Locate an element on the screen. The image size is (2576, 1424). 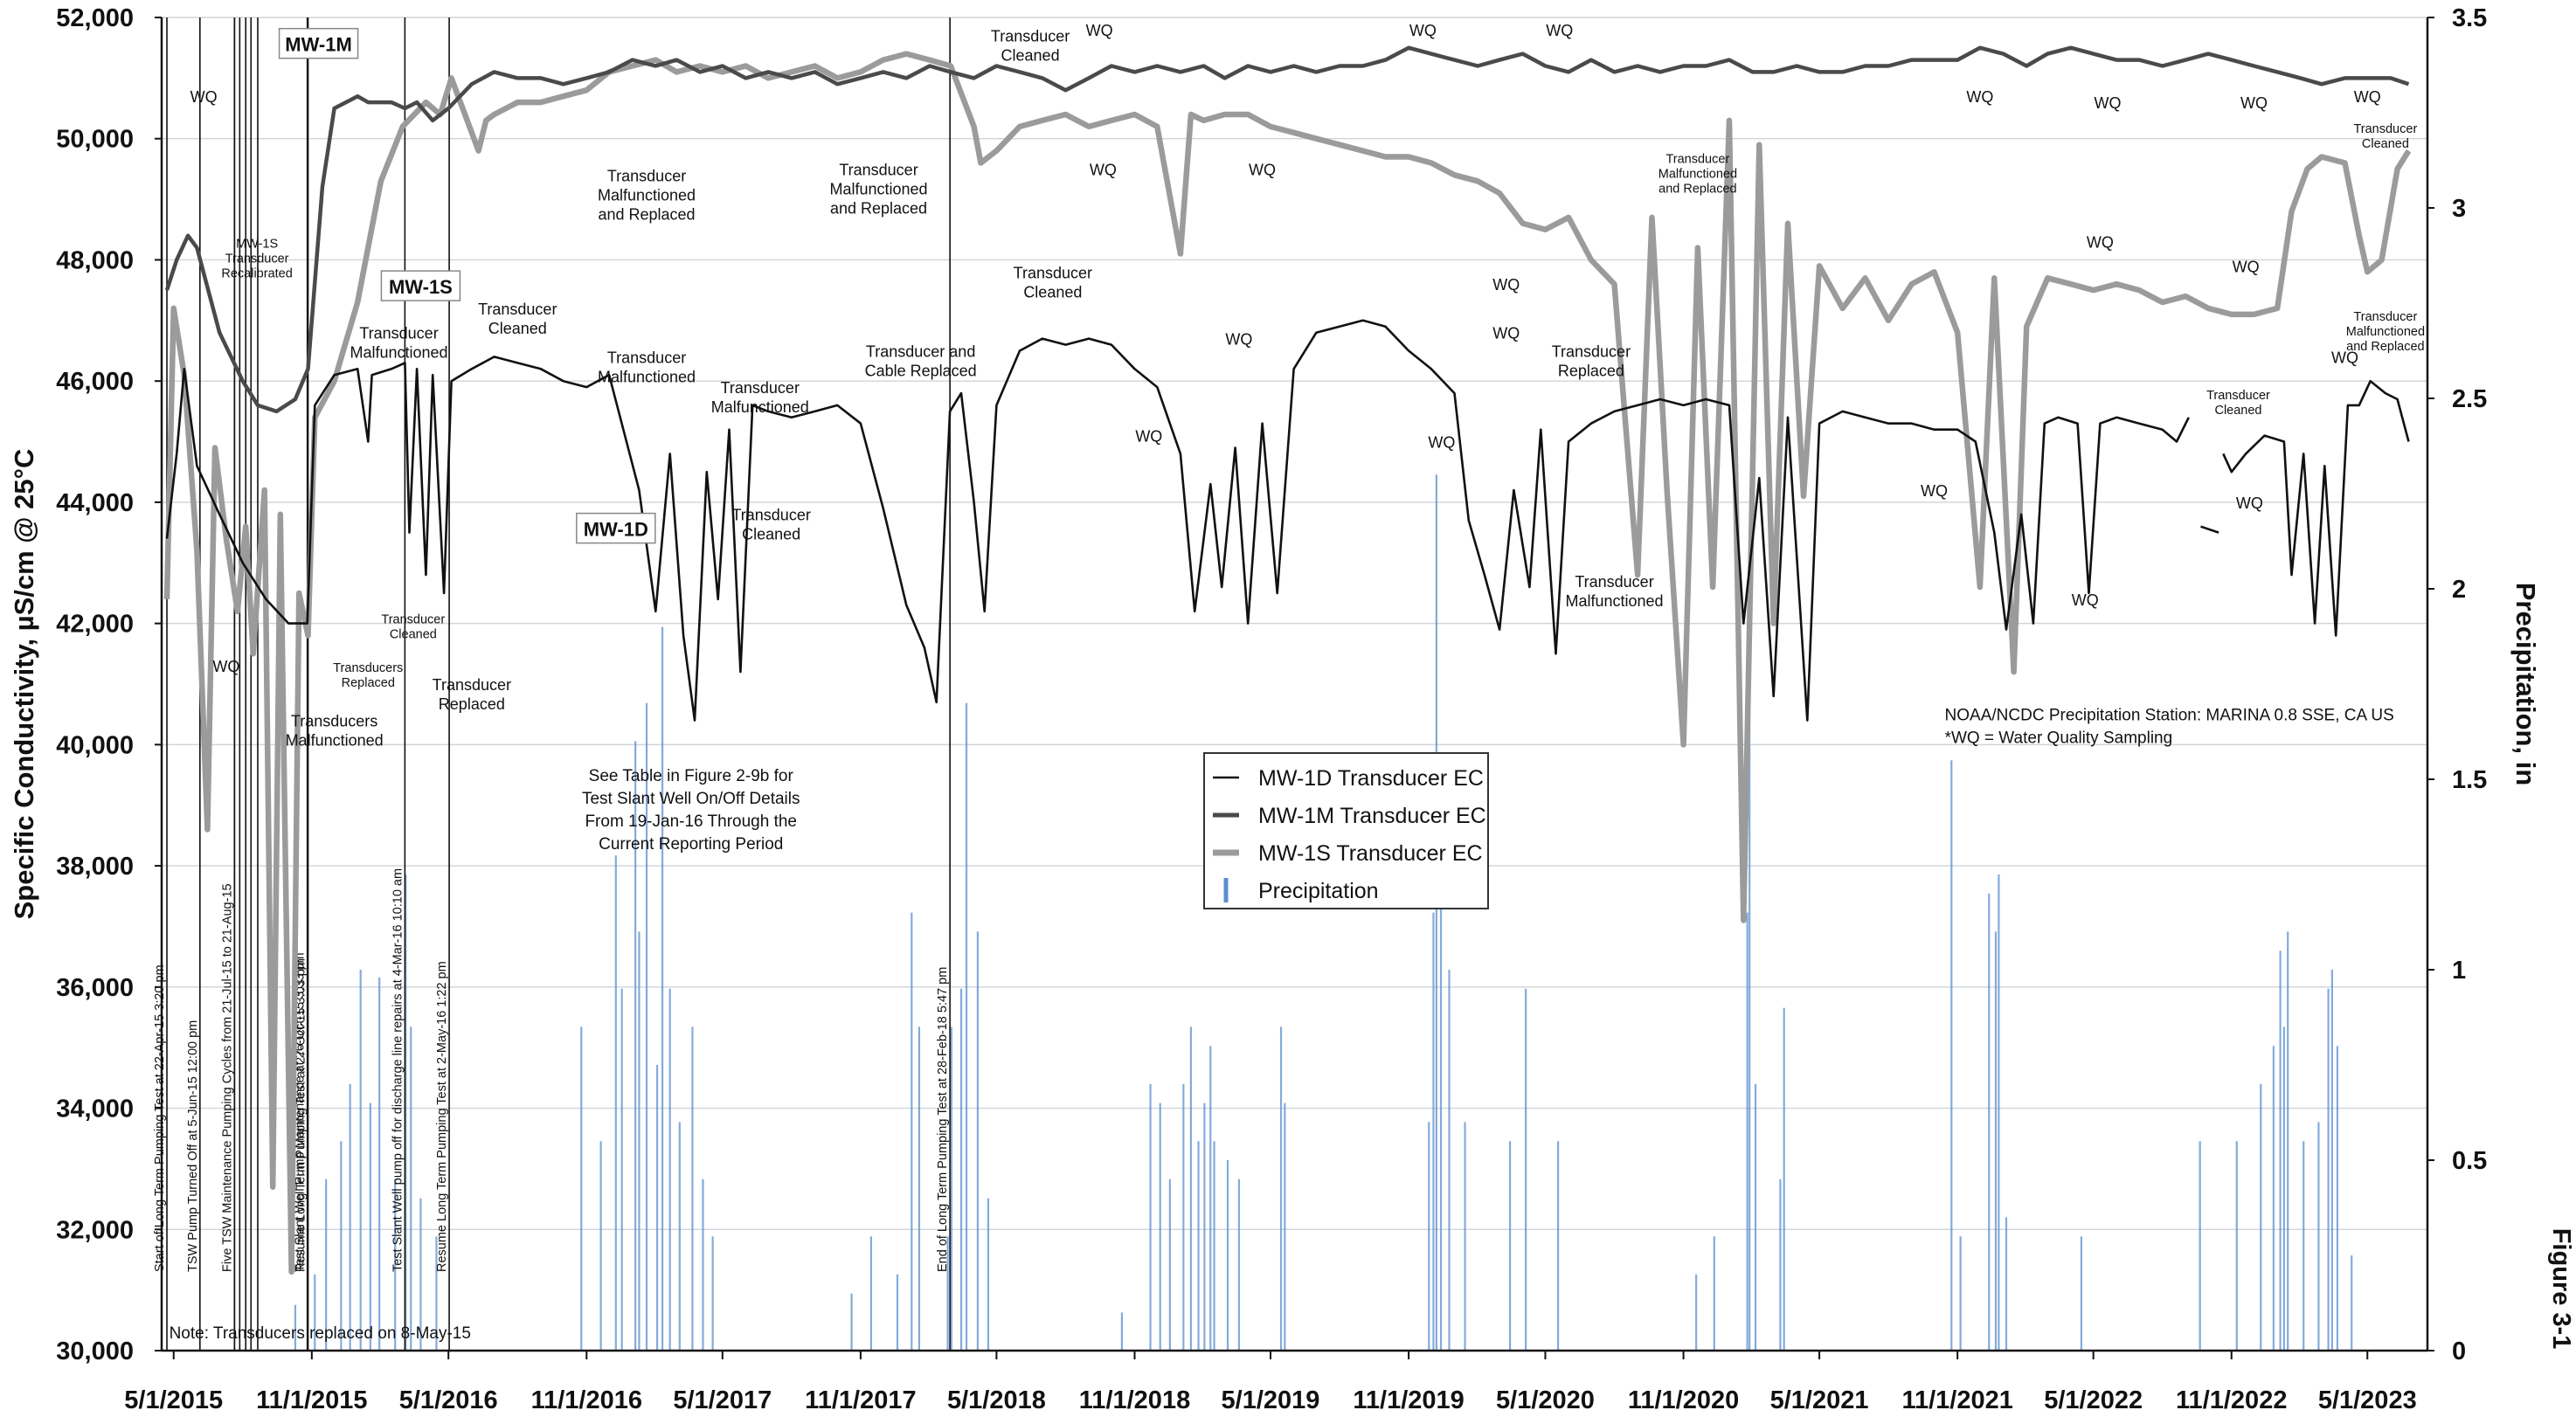
annotation: Transducer Malfunctioned is located at coordinates (398, 343).